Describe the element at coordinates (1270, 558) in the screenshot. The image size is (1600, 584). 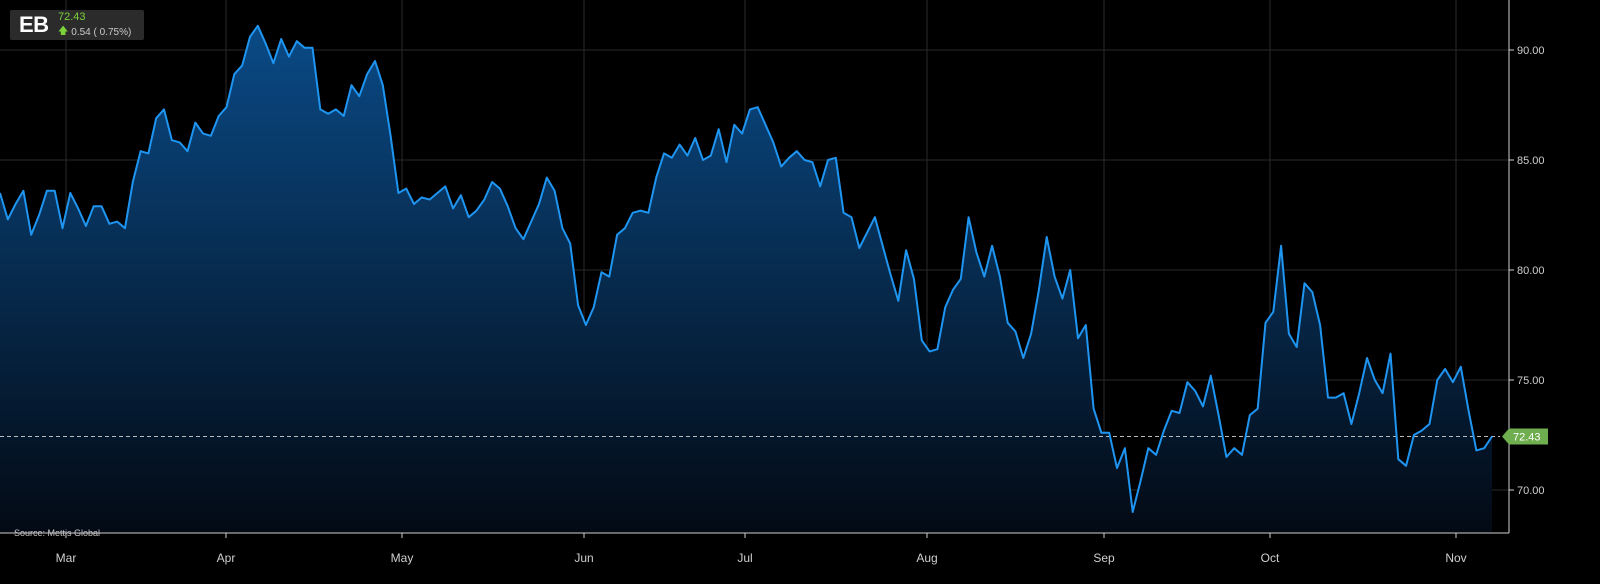
I see `x-tick-label: Oct` at that location.